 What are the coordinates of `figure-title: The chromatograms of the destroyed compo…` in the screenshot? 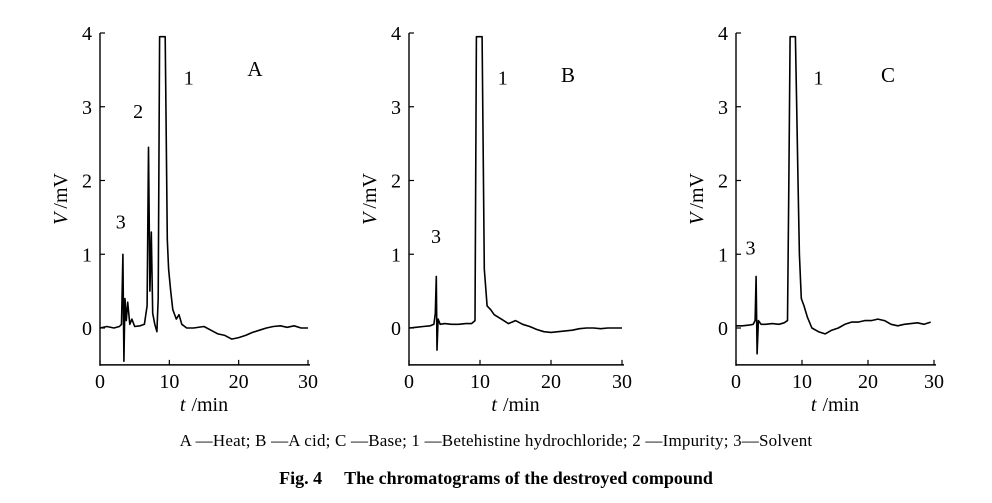 It's located at (528, 478).